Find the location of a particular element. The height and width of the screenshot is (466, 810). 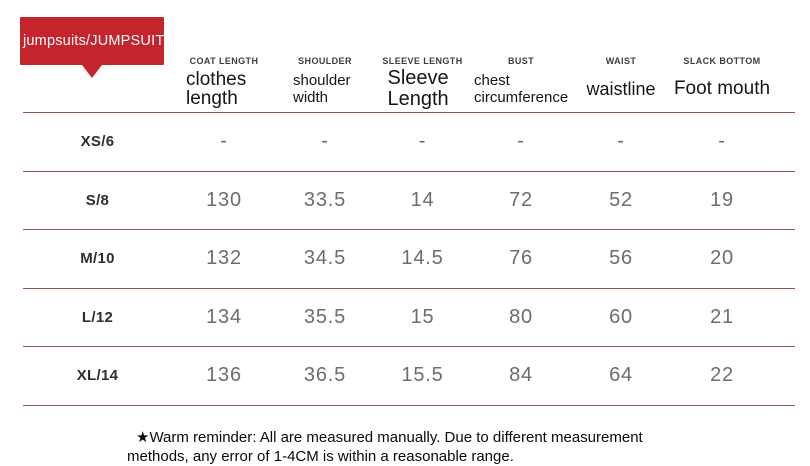

header-label-clothes-length: clothes length is located at coordinates (216, 88).